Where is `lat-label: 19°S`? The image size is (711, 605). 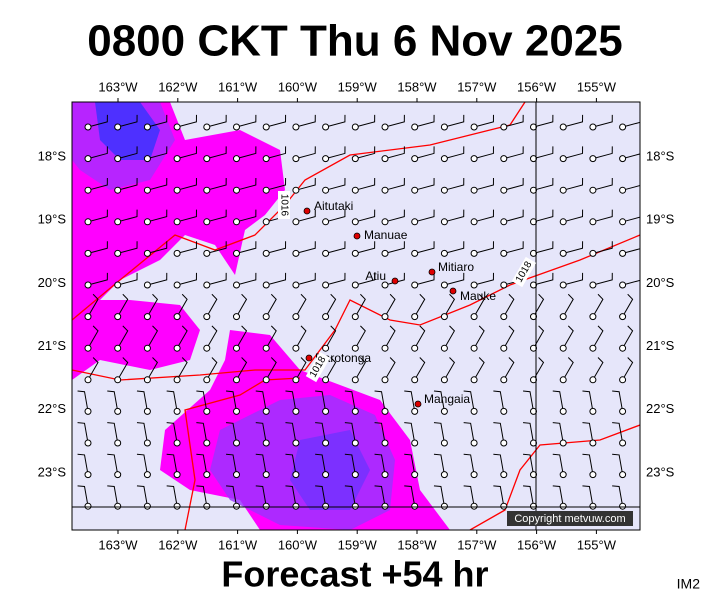 lat-label: 19°S is located at coordinates (52, 219).